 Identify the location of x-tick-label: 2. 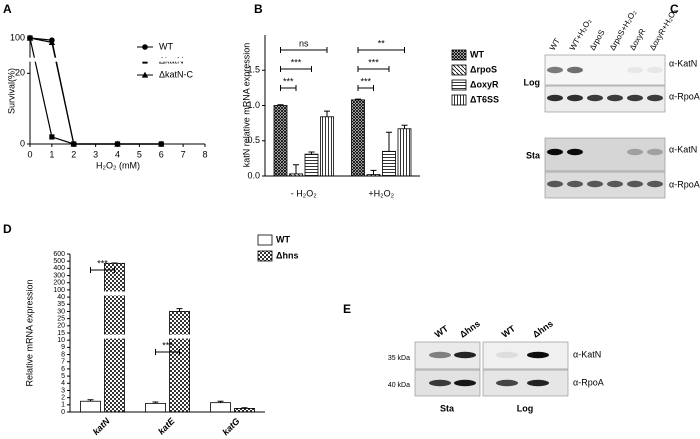
(73, 154).